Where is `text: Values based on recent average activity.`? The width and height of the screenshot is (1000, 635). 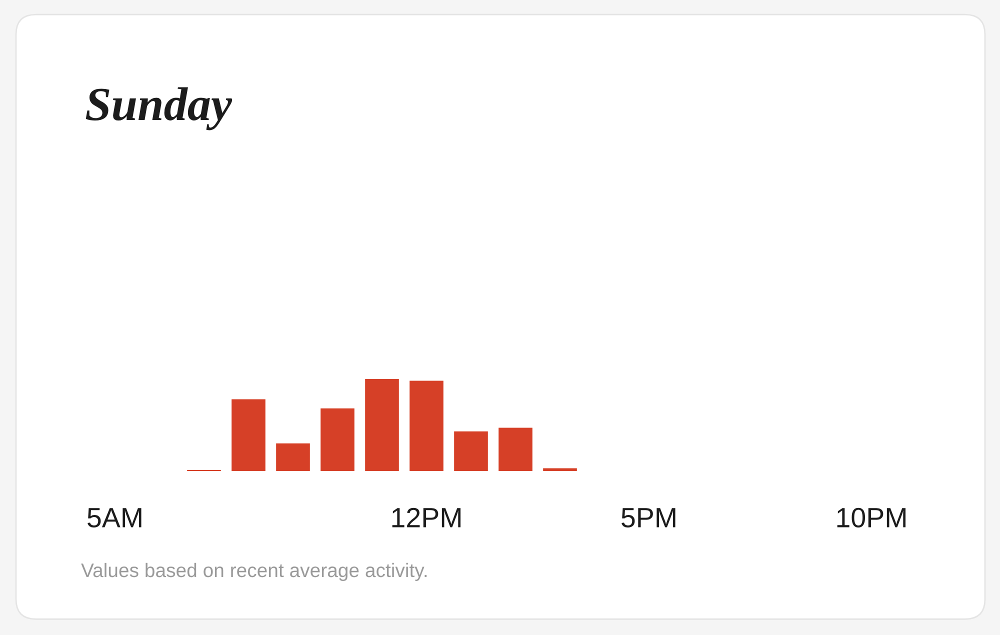 text: Values based on recent average activity. is located at coordinates (254, 572).